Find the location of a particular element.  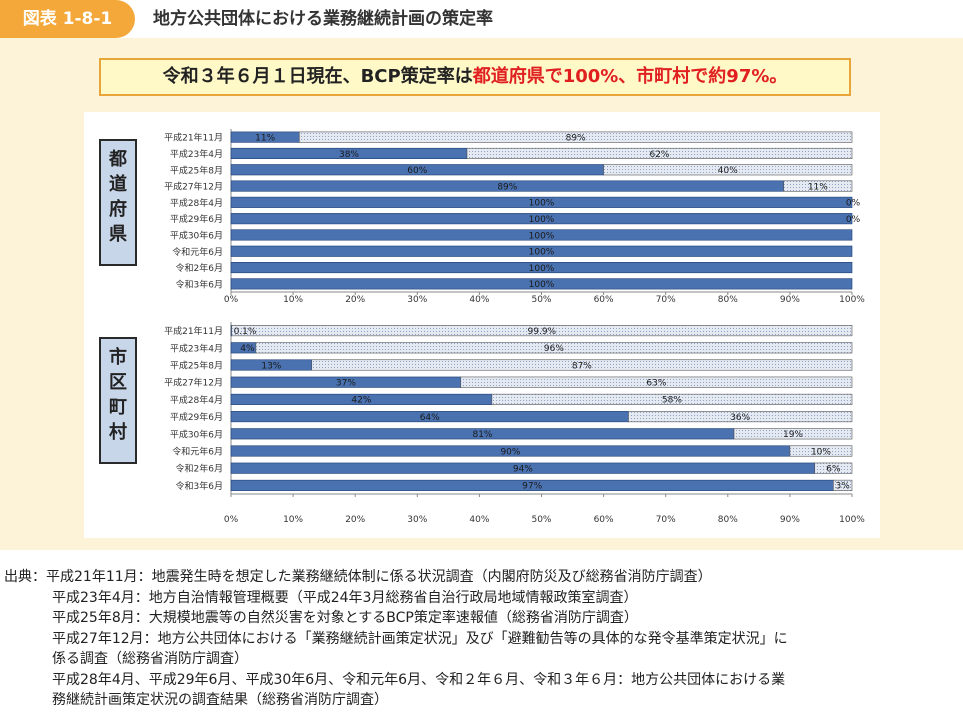

category-label: 平成28年4月 is located at coordinates (196, 400).